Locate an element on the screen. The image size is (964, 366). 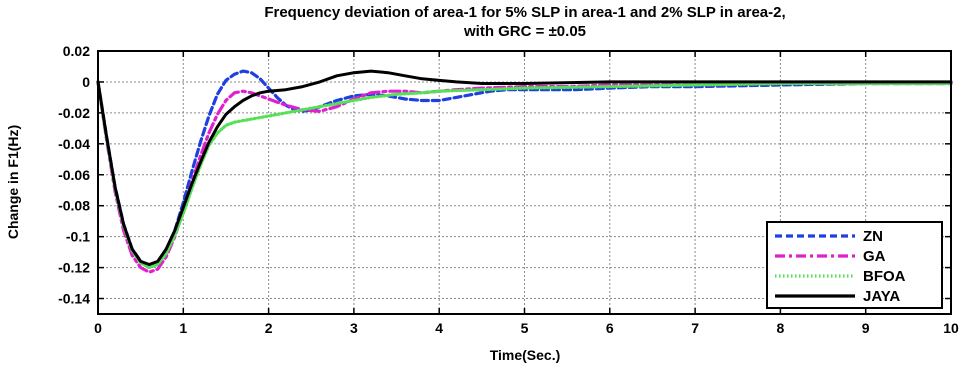
y-tick-label: -0.08 is located at coordinates (74, 206).